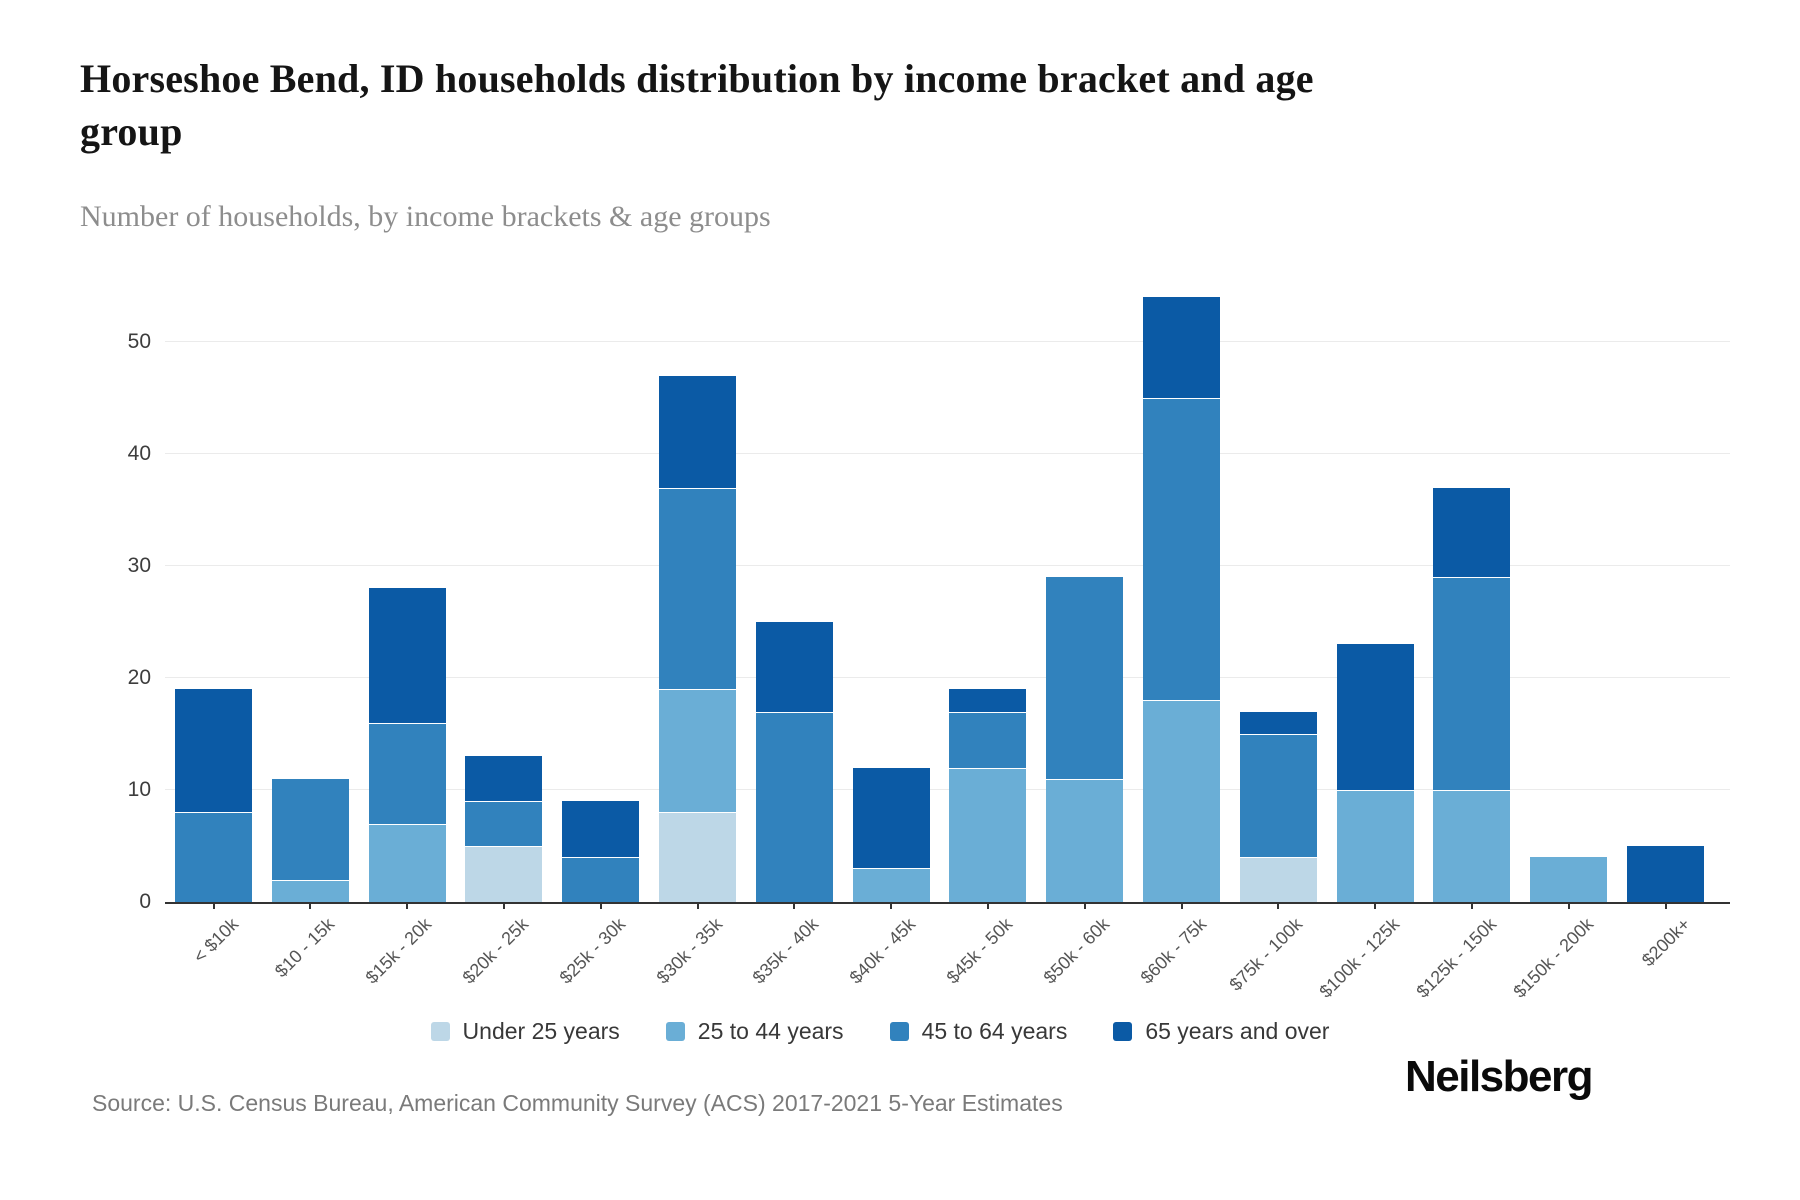 Image resolution: width=1800 pixels, height=1200 pixels. I want to click on y-axis-label-20: 20, so click(139, 677).